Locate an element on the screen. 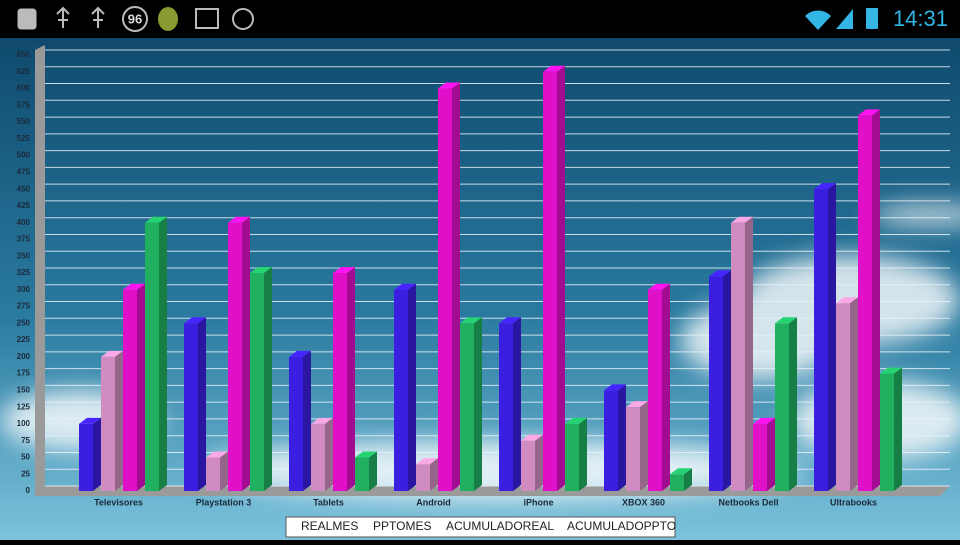 The width and height of the screenshot is (960, 545). y-tick-label: 400 is located at coordinates (24, 222).